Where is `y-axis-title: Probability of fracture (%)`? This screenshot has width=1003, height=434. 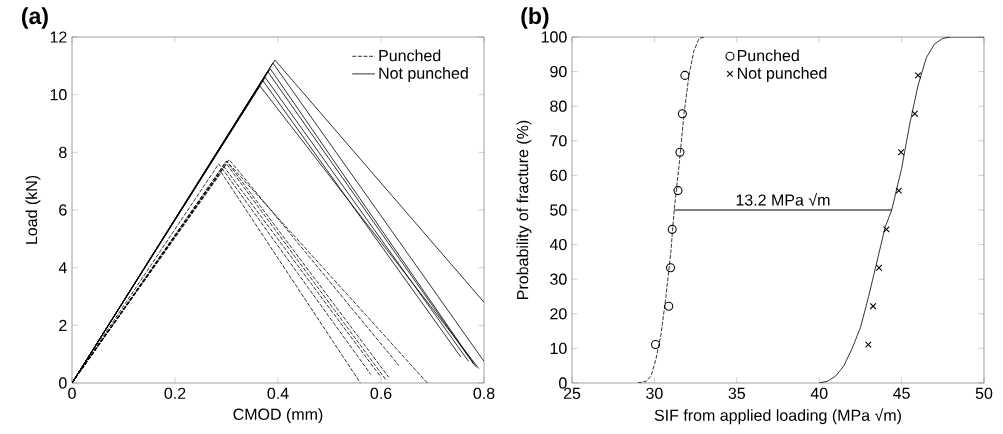 y-axis-title: Probability of fracture (%) is located at coordinates (524, 209).